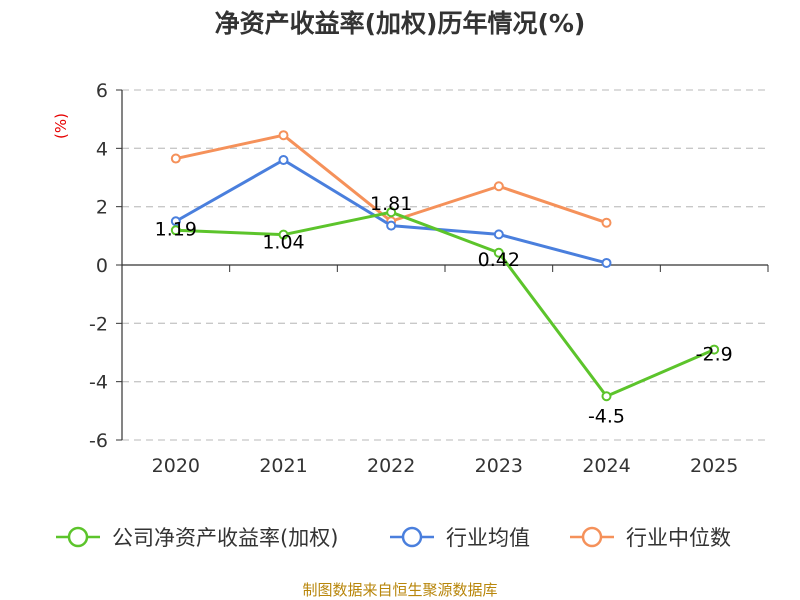 The width and height of the screenshot is (800, 600). Describe the element at coordinates (283, 243) in the screenshot. I see `data-label: 1.04` at that location.